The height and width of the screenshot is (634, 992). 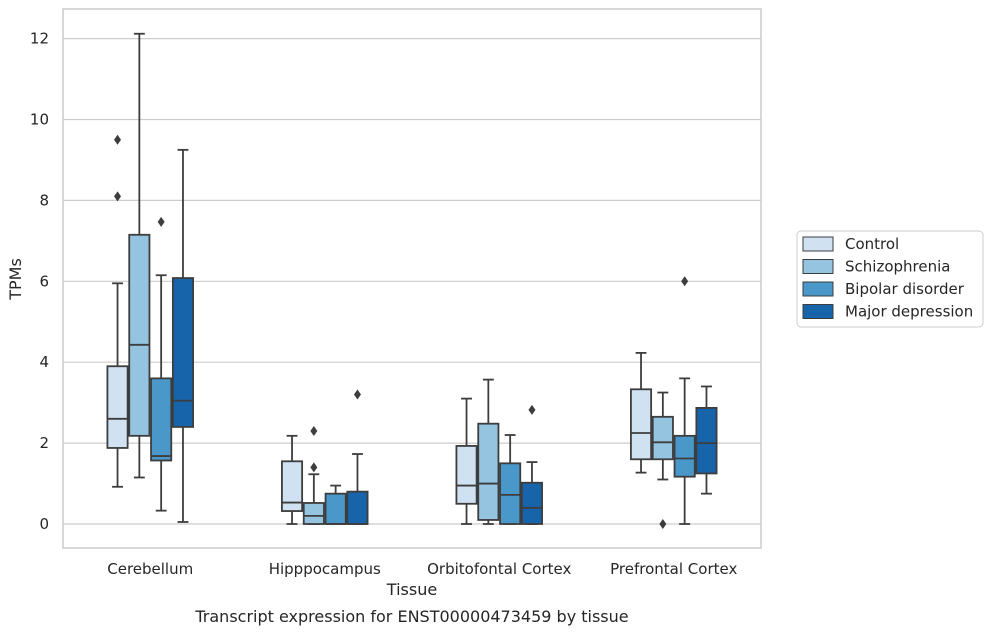 I want to click on x-axis-title: Tissue, so click(x=411, y=589).